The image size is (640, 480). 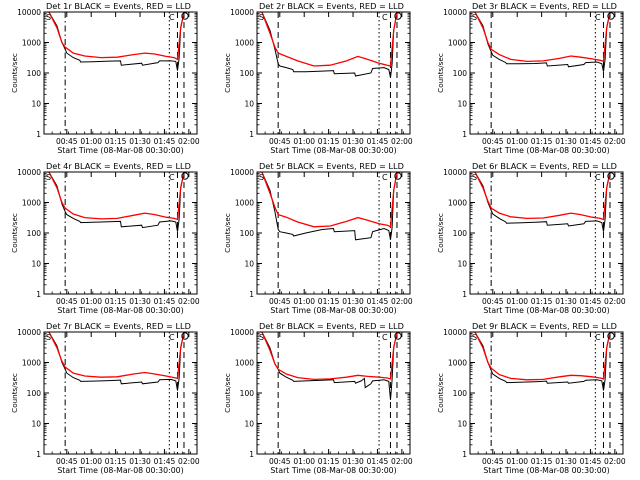 I want to click on y-tick-label: 1, so click(x=464, y=134).